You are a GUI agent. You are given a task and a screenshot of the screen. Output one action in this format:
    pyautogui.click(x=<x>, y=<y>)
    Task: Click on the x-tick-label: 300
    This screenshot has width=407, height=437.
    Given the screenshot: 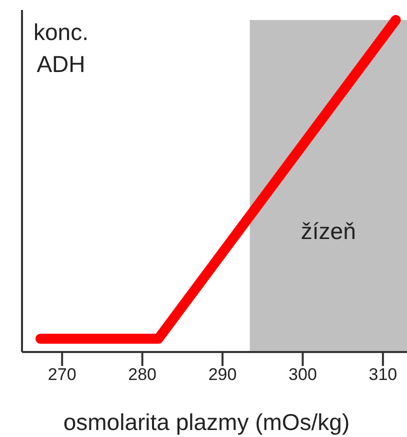 What is the action you would take?
    pyautogui.click(x=302, y=374)
    